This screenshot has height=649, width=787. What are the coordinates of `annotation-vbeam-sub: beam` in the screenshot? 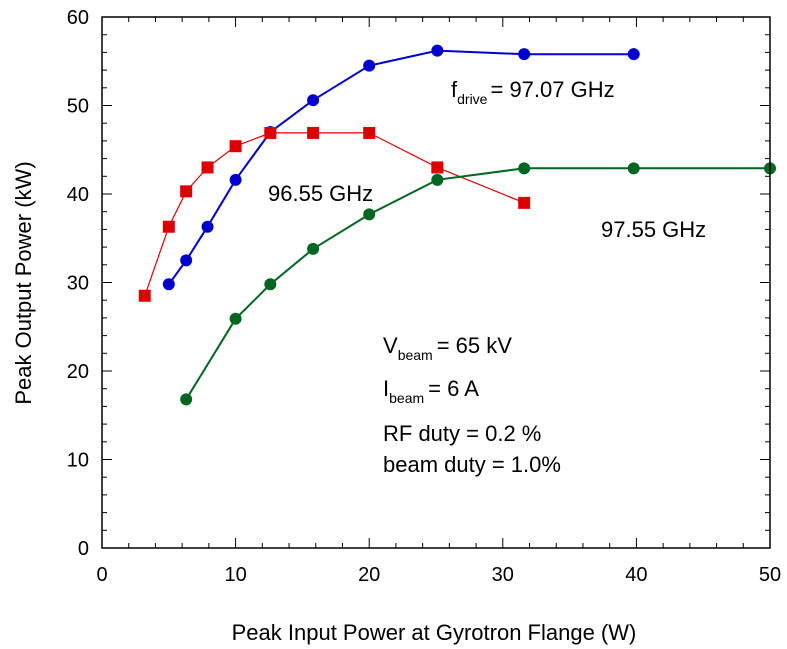 It's located at (415, 355).